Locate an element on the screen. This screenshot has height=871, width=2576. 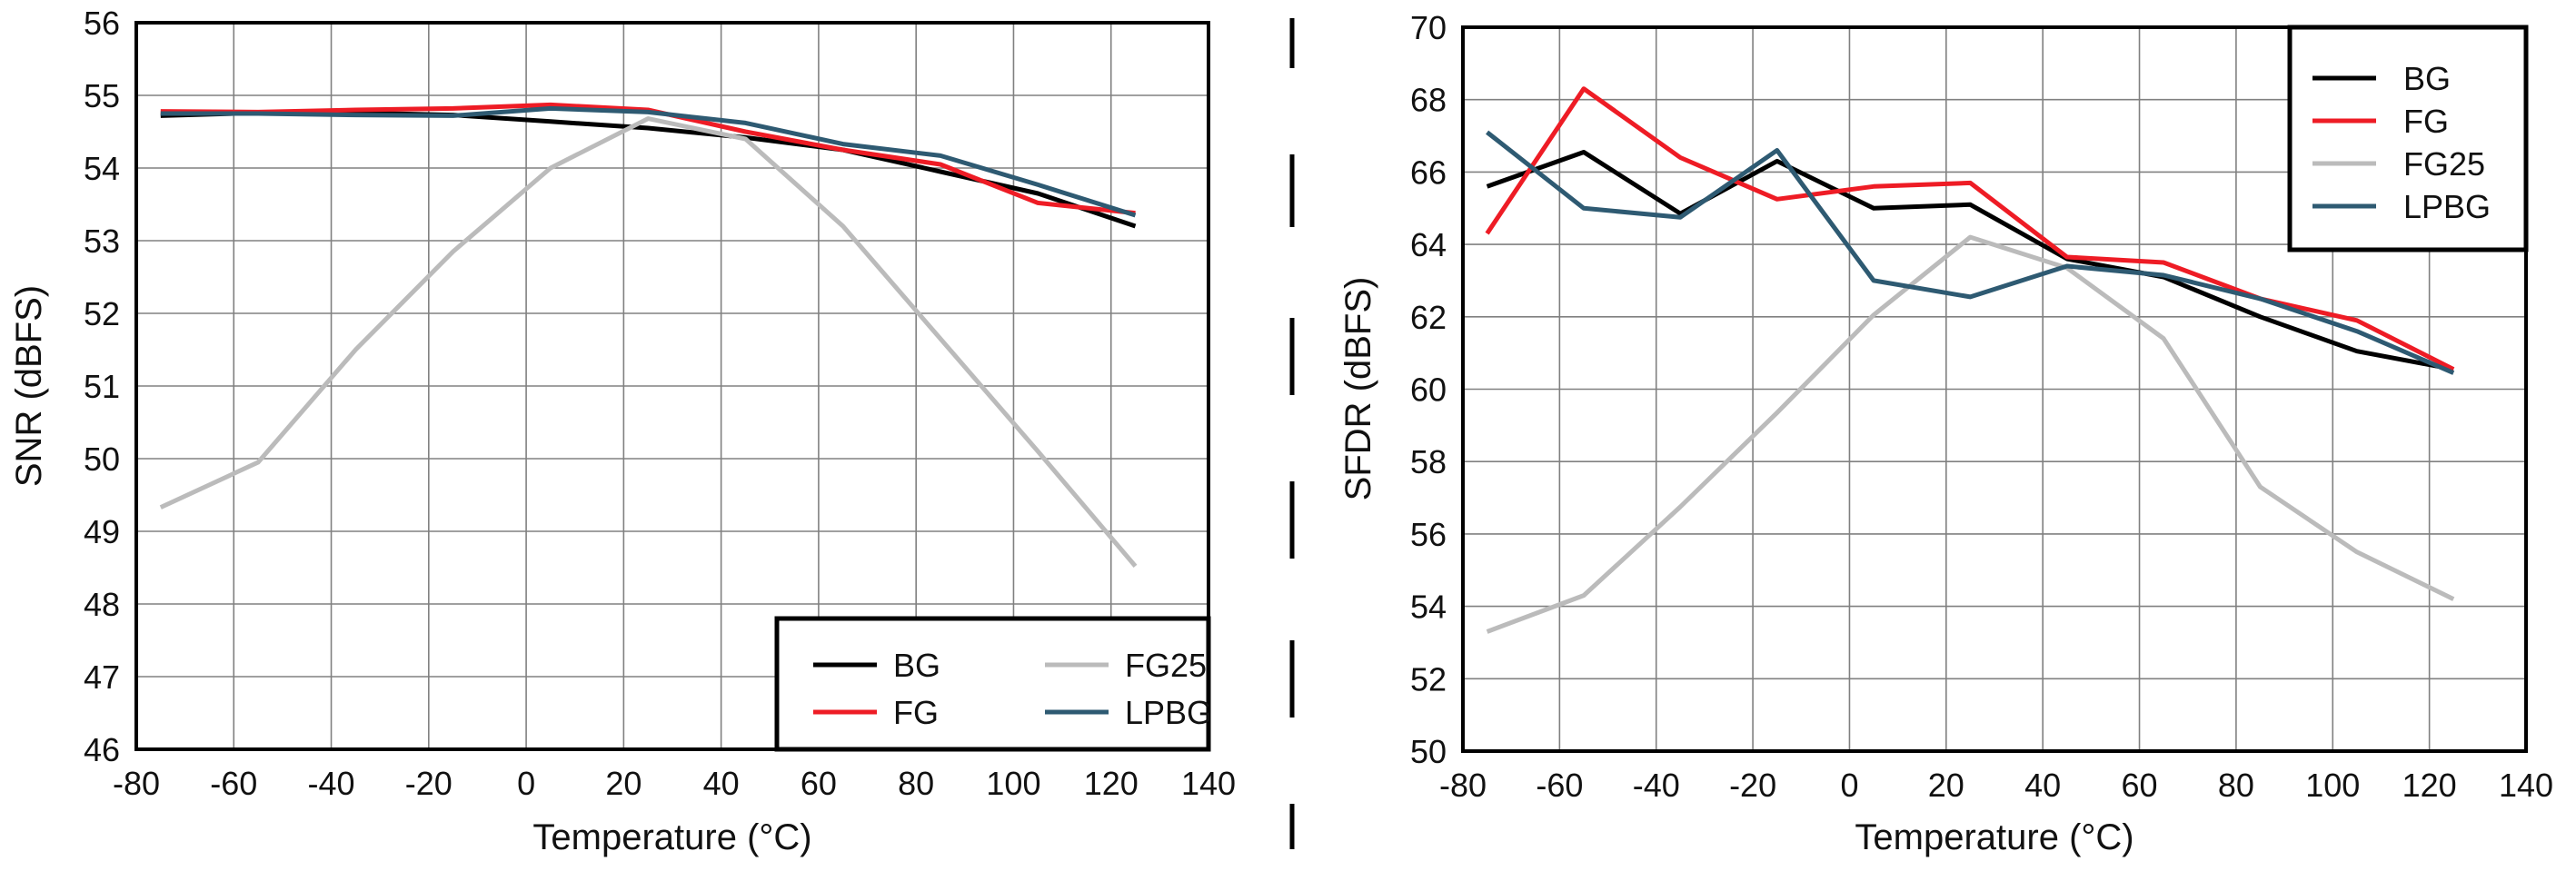
sfdr-series-bg is located at coordinates (1970, 261).